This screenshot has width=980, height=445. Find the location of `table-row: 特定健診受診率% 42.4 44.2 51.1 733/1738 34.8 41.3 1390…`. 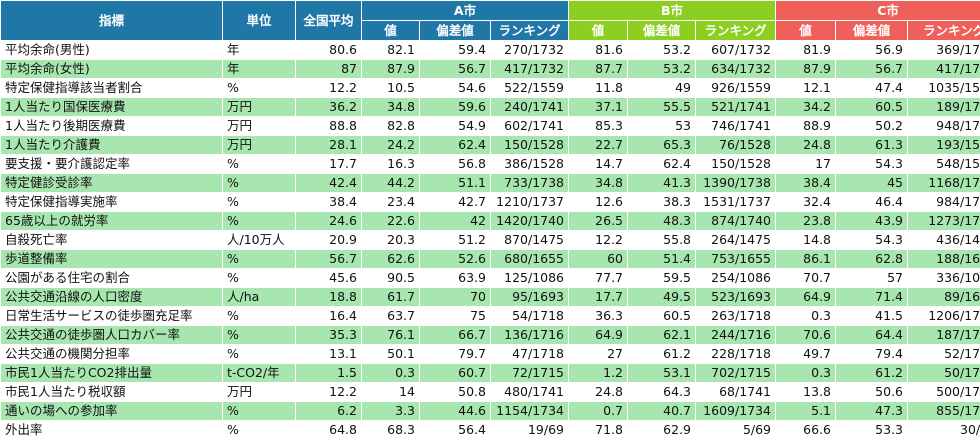

table-row: 特定健診受診率% 42.4 44.2 51.1 733/1738 34.8 41.3 1390… is located at coordinates (490, 183).